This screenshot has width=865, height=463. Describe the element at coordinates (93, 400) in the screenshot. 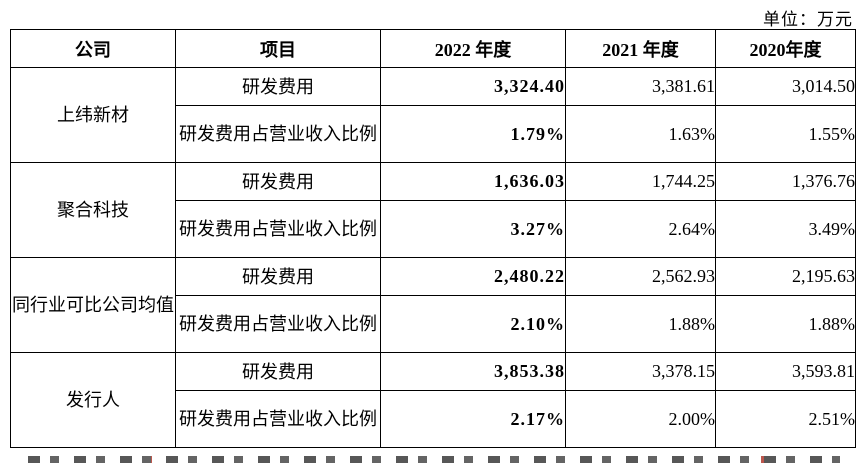

I see `company-cell: 发行人` at that location.